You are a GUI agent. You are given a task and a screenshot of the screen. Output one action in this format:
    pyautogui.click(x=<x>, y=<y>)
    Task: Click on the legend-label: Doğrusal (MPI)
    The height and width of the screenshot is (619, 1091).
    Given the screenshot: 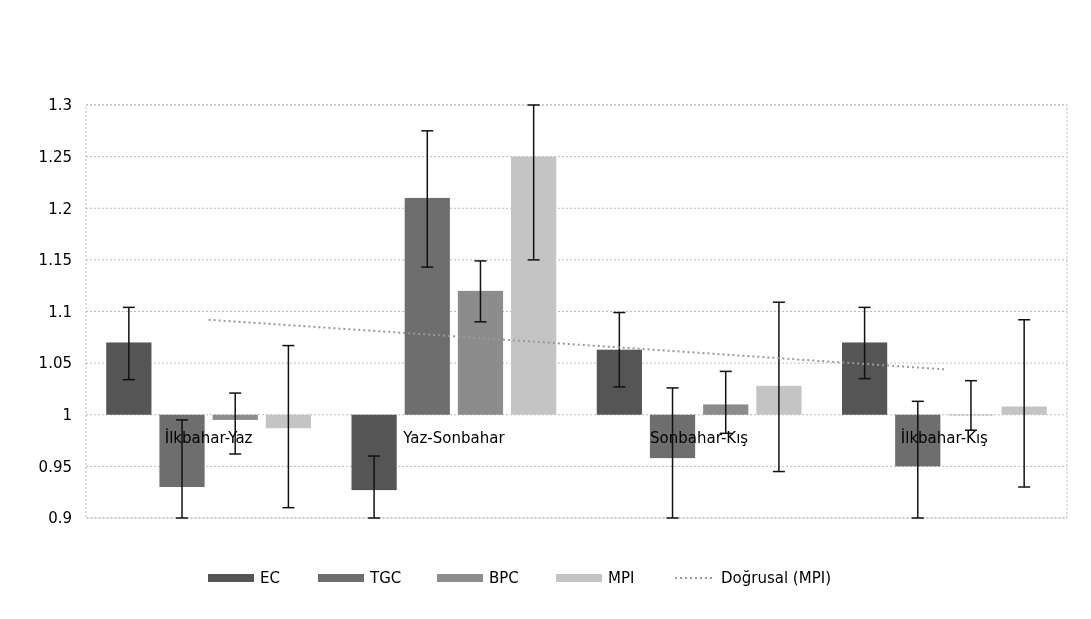 What is the action you would take?
    pyautogui.click(x=776, y=578)
    